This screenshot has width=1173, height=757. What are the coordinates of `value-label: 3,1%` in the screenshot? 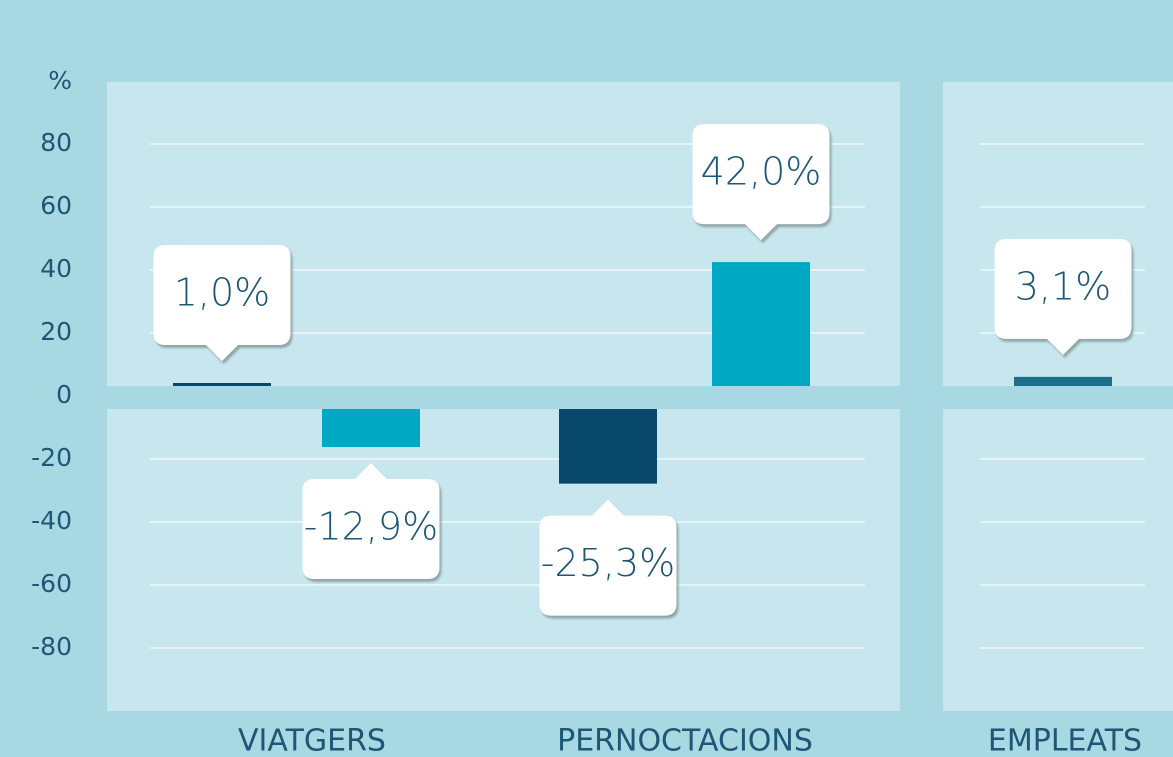 It's located at (1063, 286).